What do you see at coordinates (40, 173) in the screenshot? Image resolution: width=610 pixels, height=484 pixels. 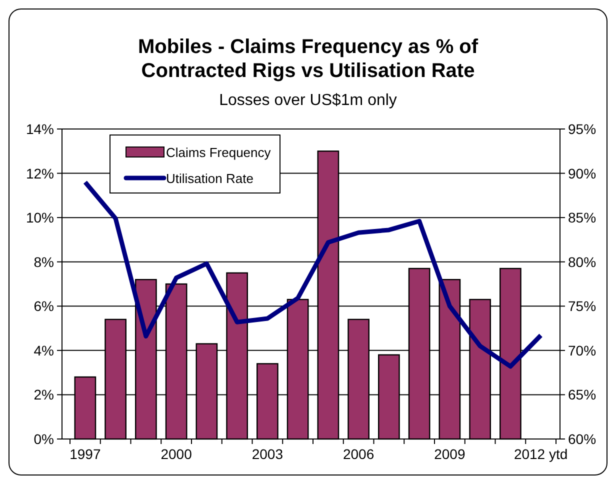 I see `y-tick-label: 12%` at bounding box center [40, 173].